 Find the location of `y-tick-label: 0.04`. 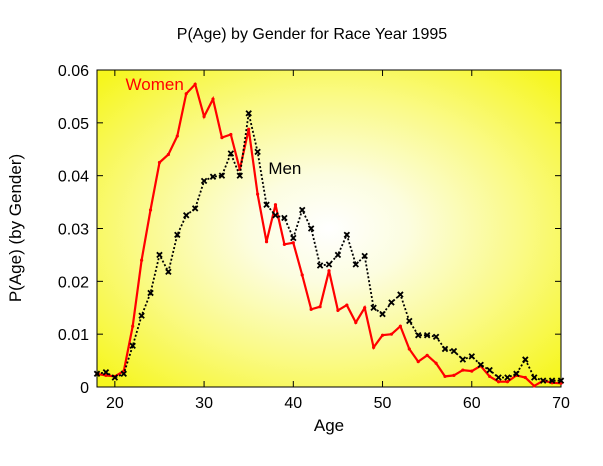

y-tick-label: 0.04 is located at coordinates (73, 177).